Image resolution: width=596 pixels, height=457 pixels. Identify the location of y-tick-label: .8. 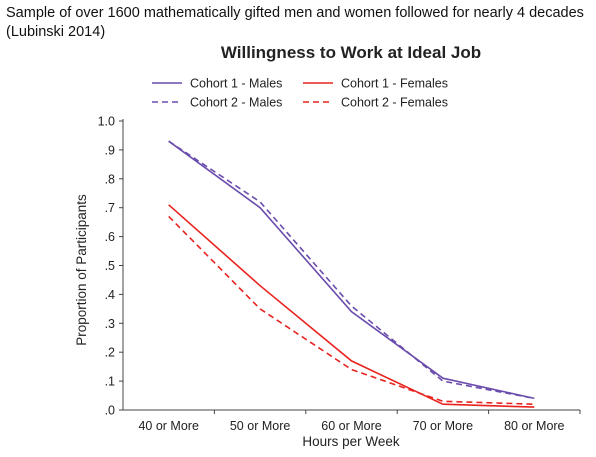
(110, 179).